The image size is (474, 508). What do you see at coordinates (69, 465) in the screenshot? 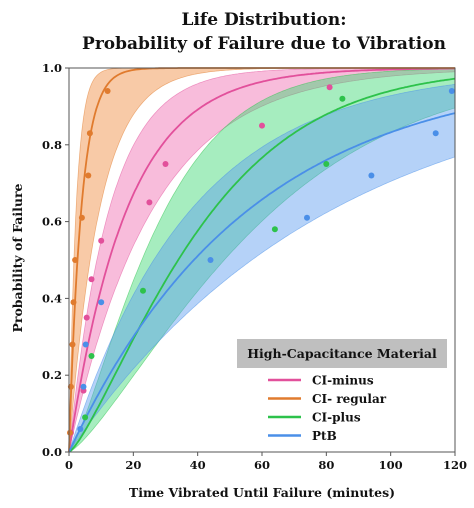
I see `x-tick-label: 0` at bounding box center [69, 465].